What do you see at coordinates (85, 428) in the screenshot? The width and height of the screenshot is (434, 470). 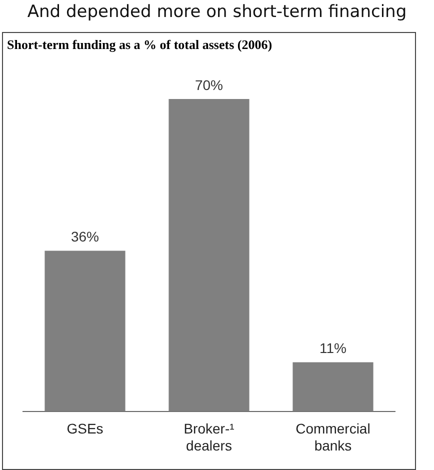 I see `x-tick-label: GSEs` at bounding box center [85, 428].